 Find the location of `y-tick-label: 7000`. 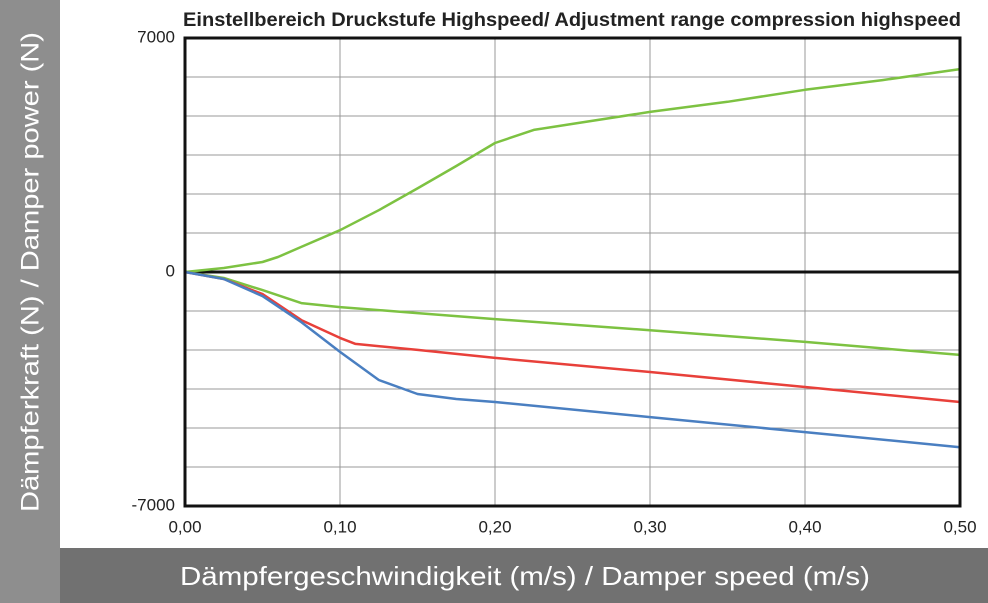

y-tick-label: 7000 is located at coordinates (156, 36).